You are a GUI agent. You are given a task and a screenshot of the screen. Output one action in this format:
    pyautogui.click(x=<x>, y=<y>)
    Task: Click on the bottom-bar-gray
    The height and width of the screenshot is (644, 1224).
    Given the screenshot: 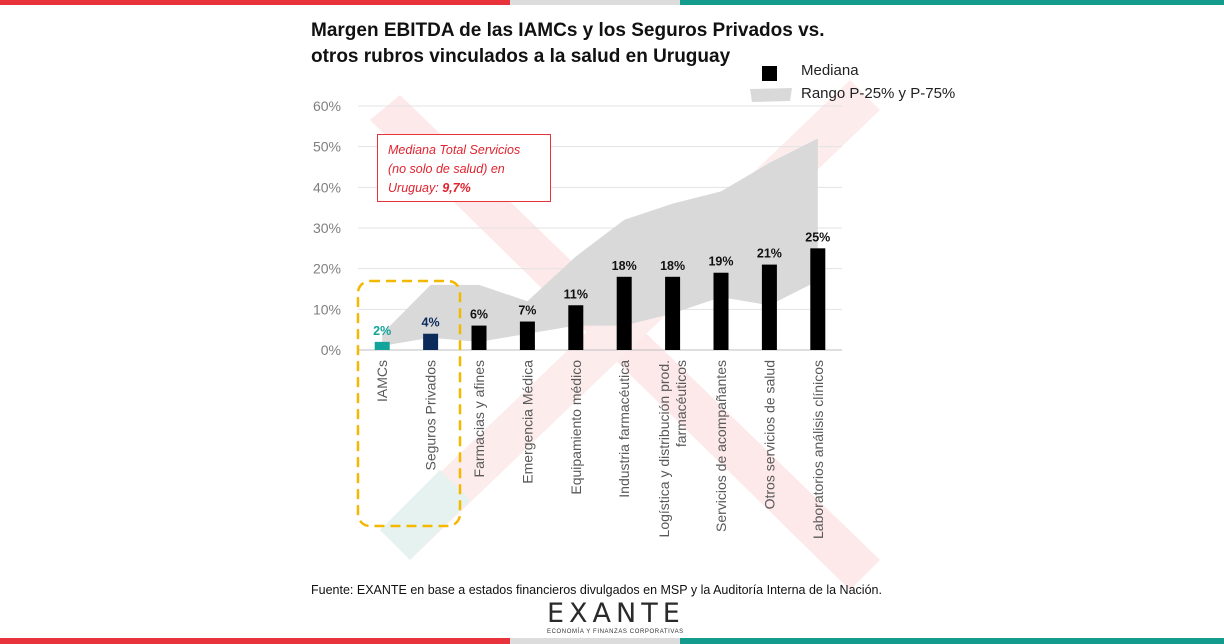 What is the action you would take?
    pyautogui.click(x=595, y=641)
    